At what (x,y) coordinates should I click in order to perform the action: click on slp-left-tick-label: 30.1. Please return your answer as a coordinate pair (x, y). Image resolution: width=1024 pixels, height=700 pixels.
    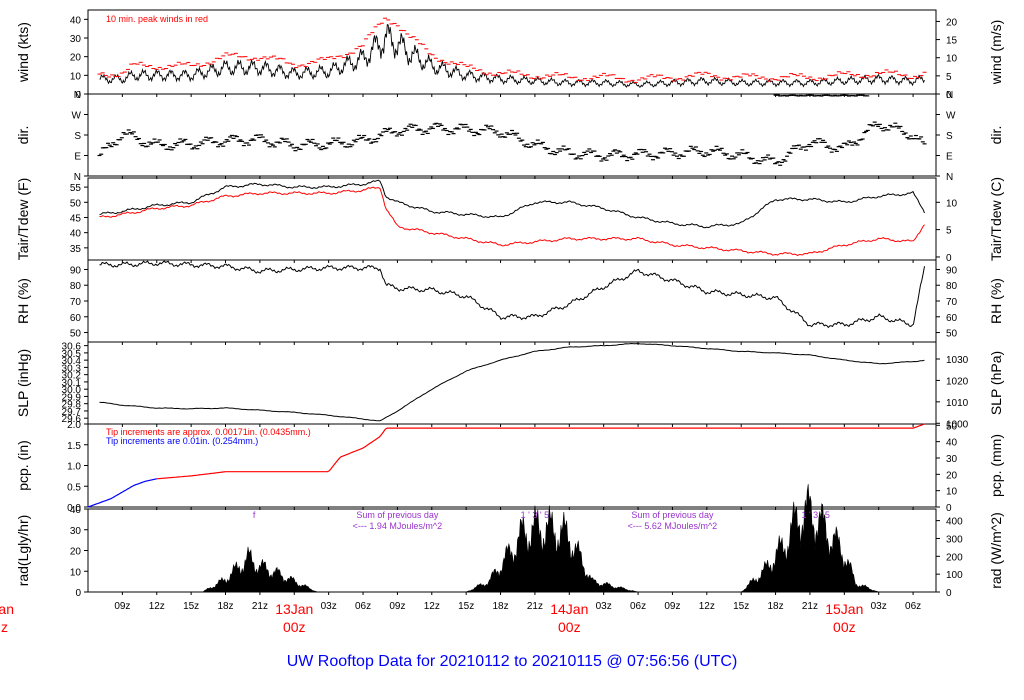
    Looking at the image, I should click on (72, 383).